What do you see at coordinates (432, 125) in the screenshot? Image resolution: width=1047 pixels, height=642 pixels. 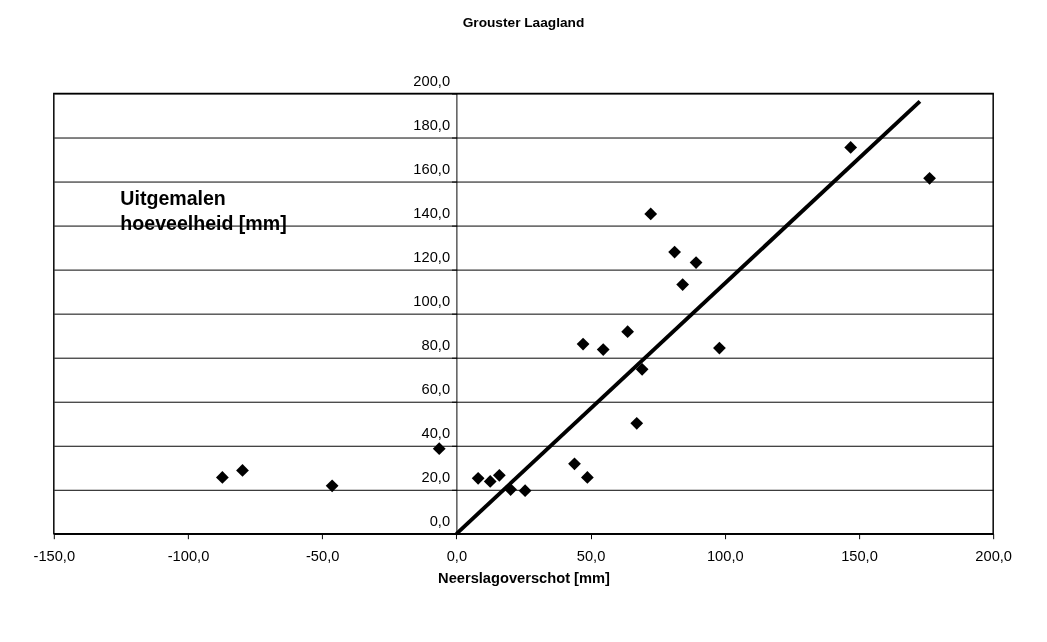 I see `y-tick-label: 180,0` at bounding box center [432, 125].